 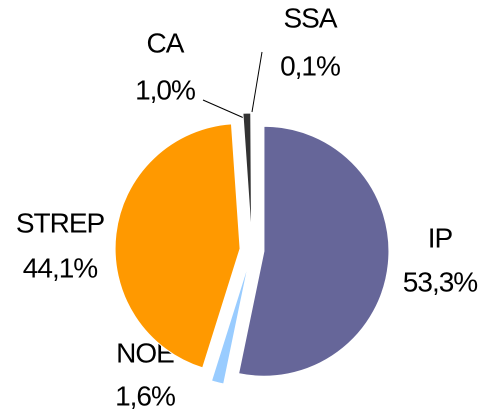 I want to click on slice-value-label: 1,6%, so click(x=145, y=395).